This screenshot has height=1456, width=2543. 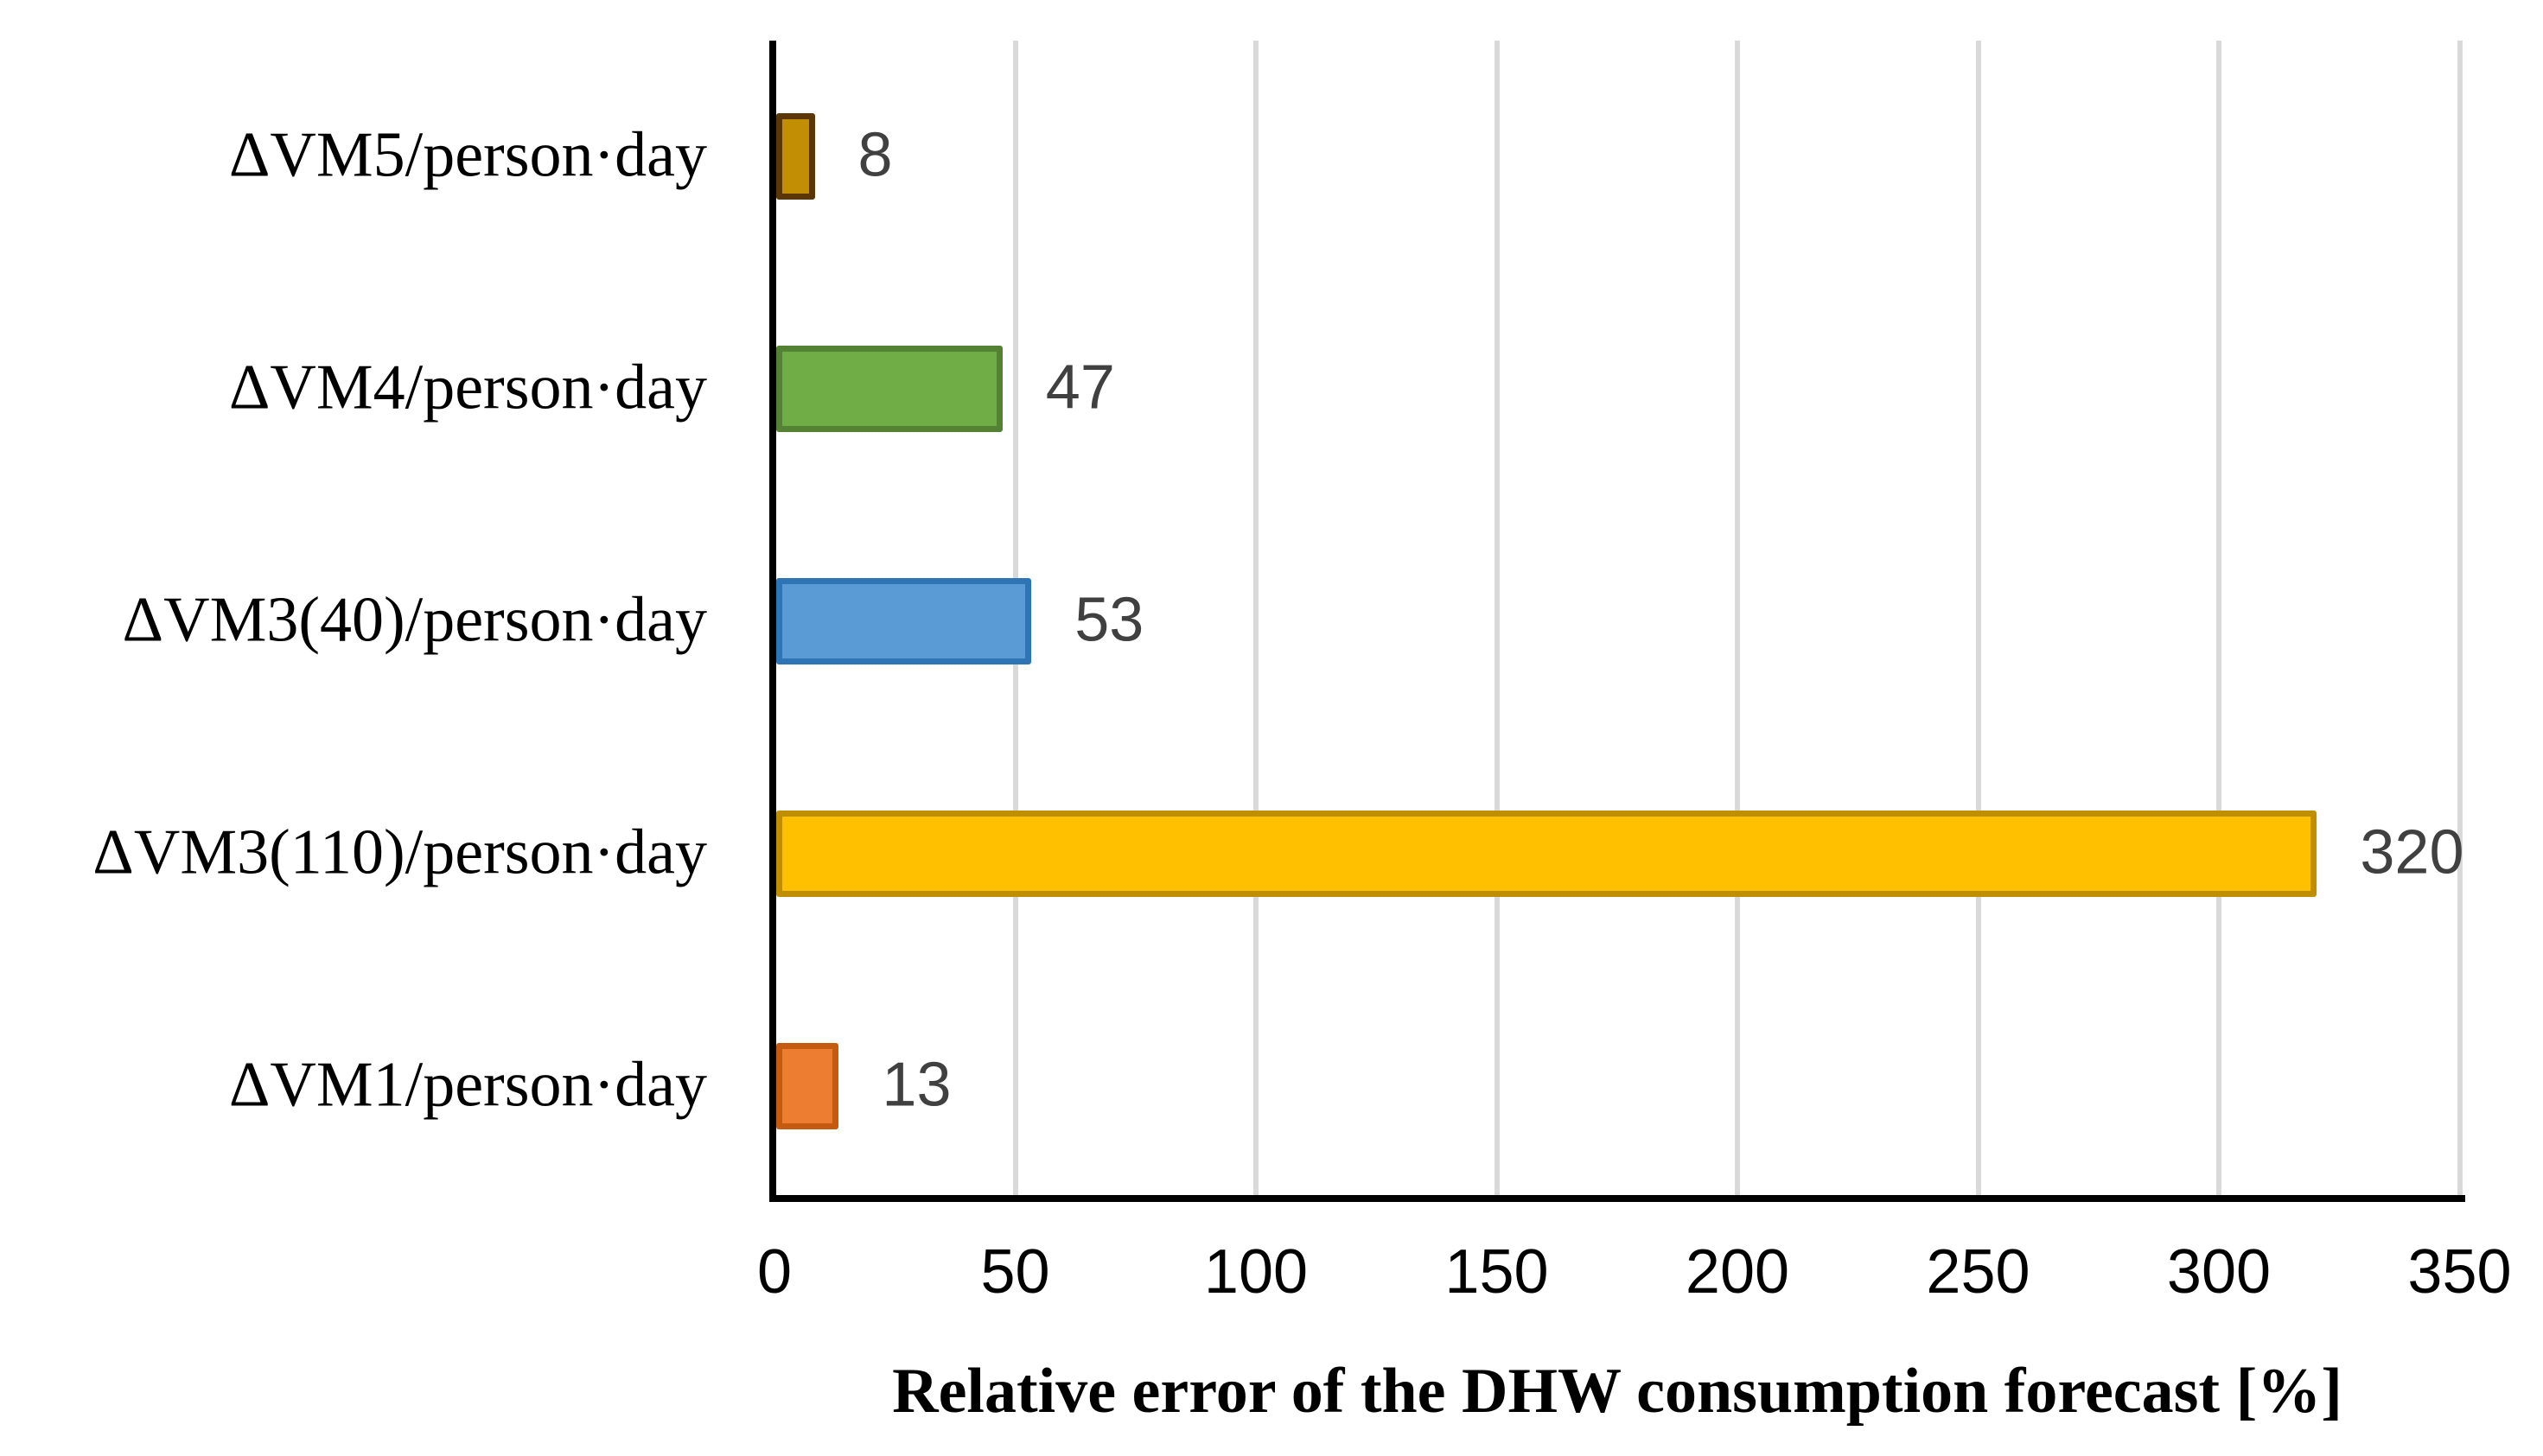 I want to click on x-tick-label-50: 50, so click(x=1015, y=1272).